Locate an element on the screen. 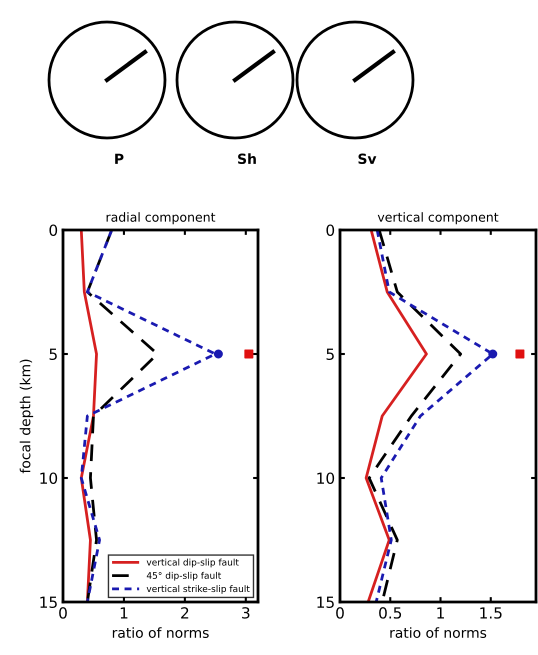 Image resolution: width=538 pixels, height=655 pixels. y-axis-title: focal depth (km) is located at coordinates (27, 417).